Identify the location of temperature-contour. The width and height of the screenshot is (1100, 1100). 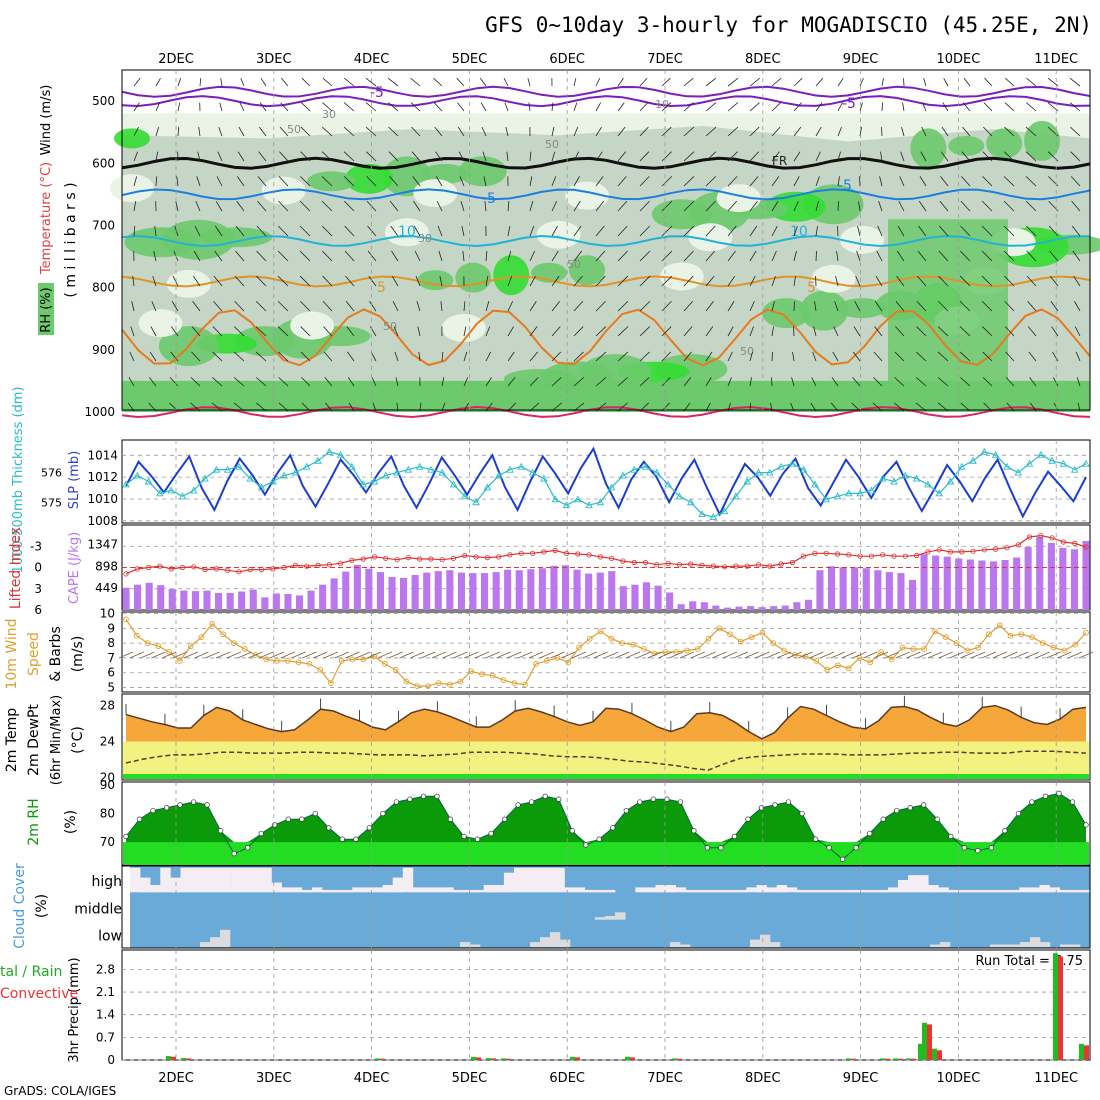
(606, 412).